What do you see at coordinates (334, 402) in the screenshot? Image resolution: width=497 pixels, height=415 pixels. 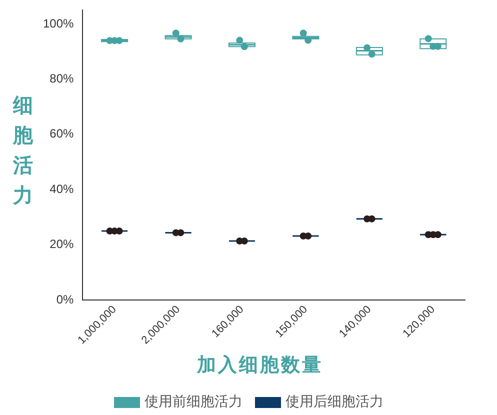 I see `legend-label: 使用后细胞活力` at bounding box center [334, 402].